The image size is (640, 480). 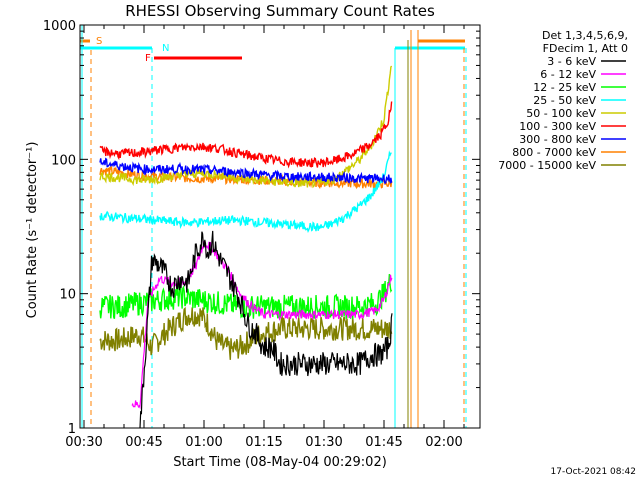 What do you see at coordinates (59, 26) in the screenshot?
I see `y-tick-label: 1000` at bounding box center [59, 26].